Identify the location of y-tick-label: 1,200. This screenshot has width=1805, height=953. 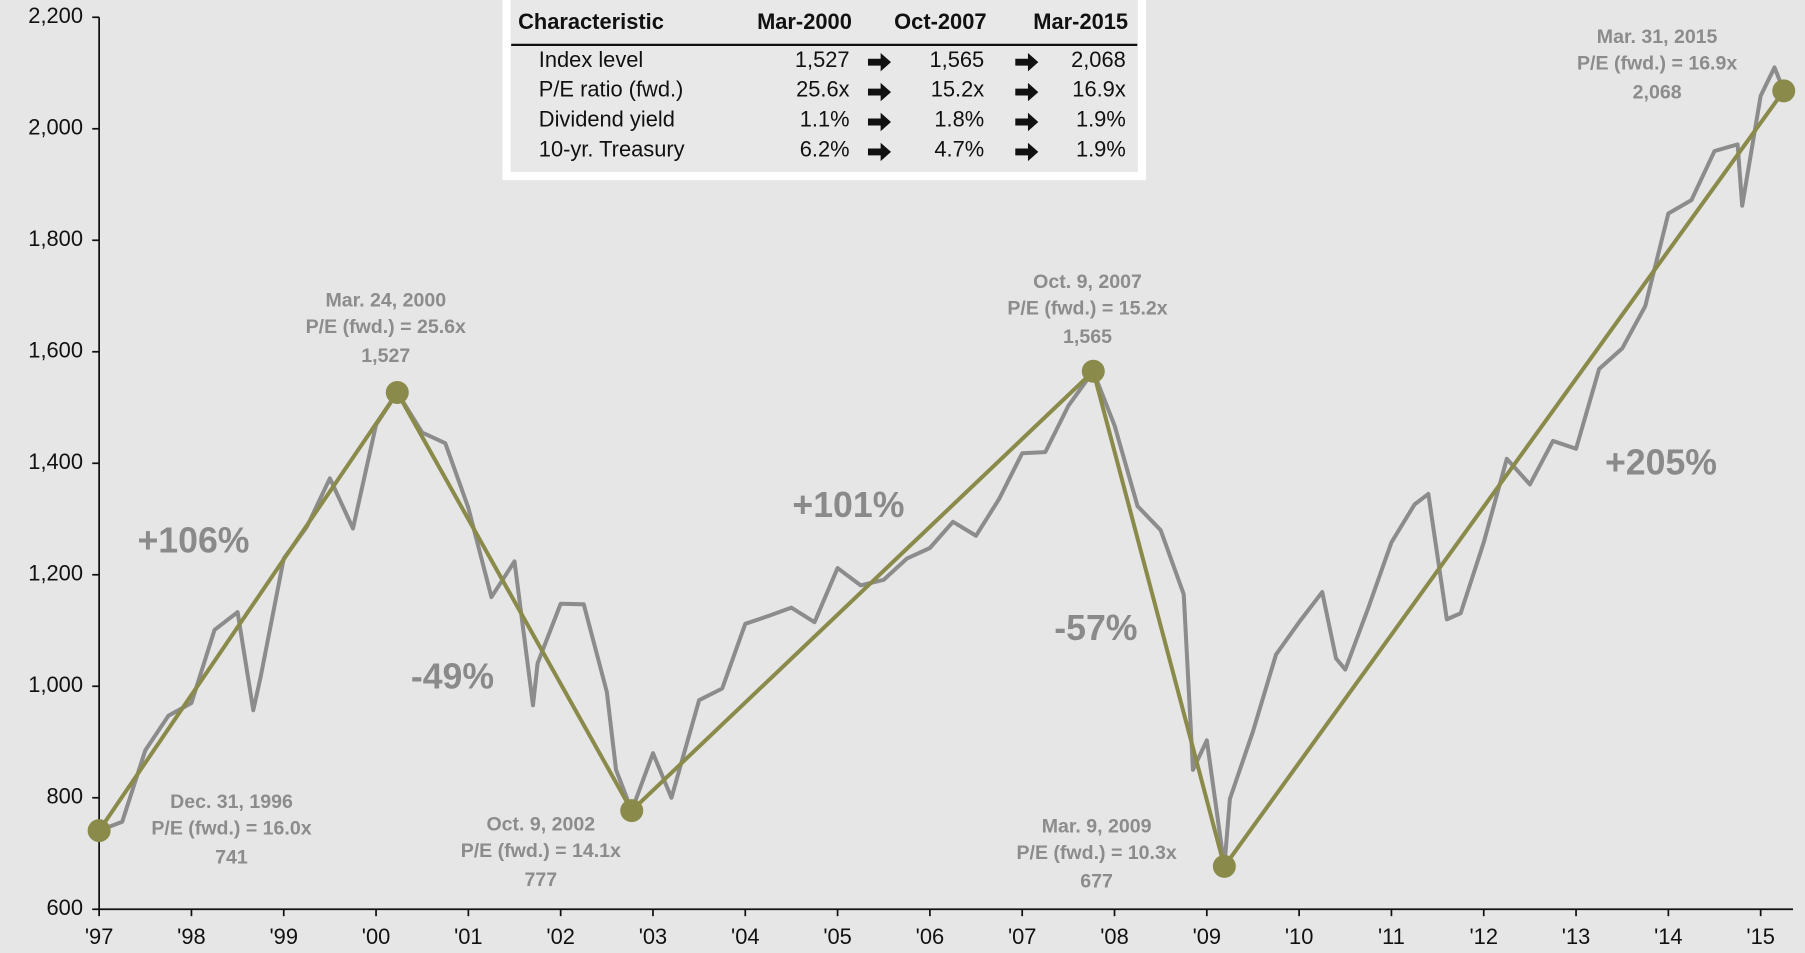
(55, 573).